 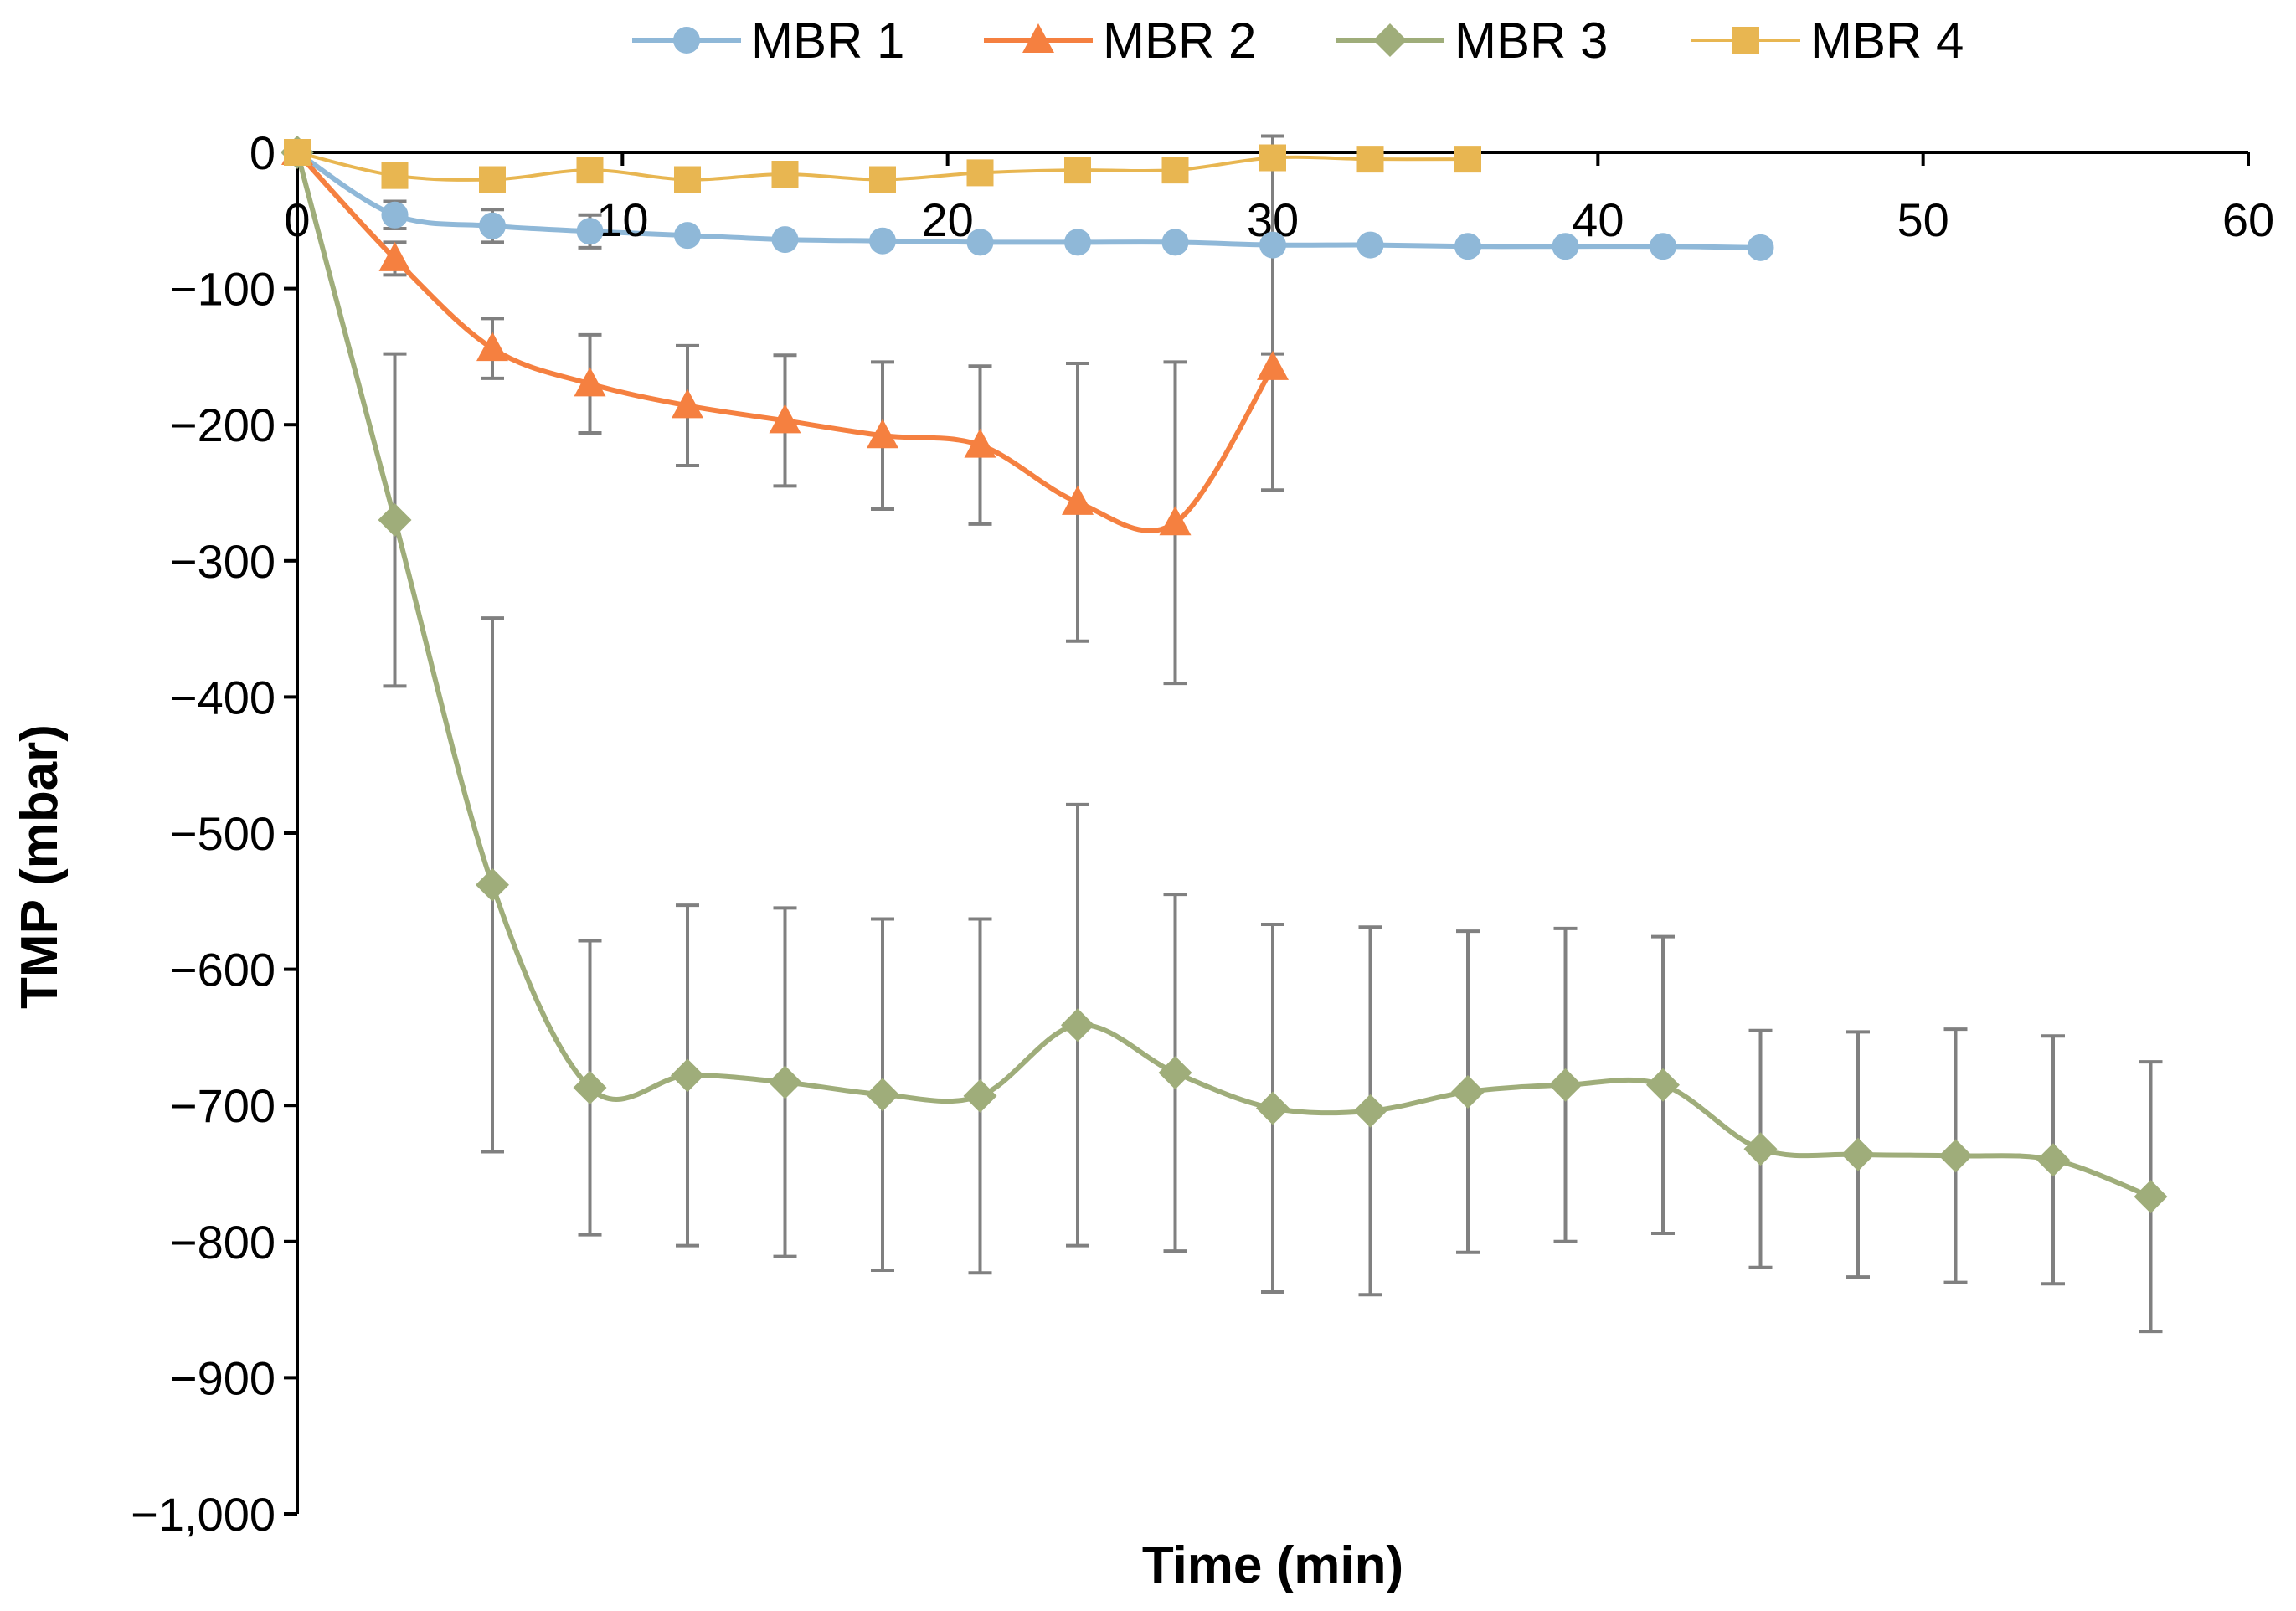 What do you see at coordinates (1298, 41) in the screenshot?
I see `legend: MBR 1 MBR 2 MBR 3 MBR 4` at bounding box center [1298, 41].